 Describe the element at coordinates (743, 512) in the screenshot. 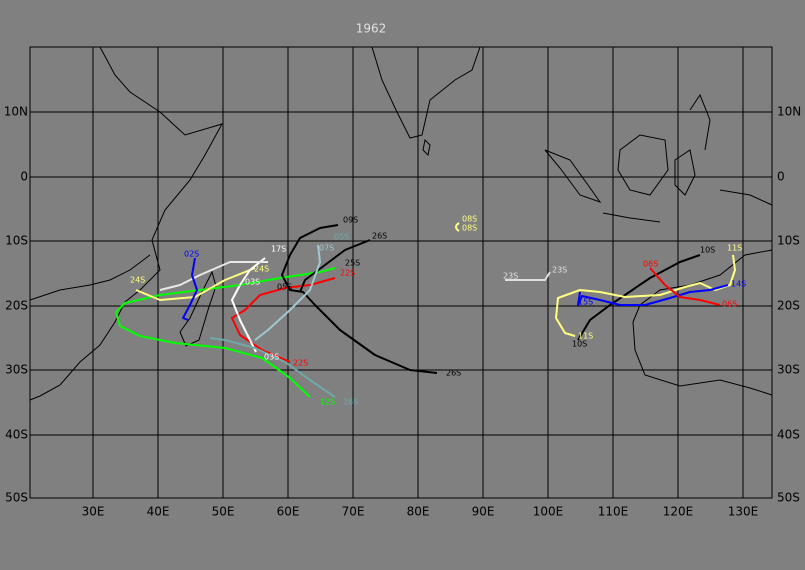

I see `lon-label: 130E` at that location.